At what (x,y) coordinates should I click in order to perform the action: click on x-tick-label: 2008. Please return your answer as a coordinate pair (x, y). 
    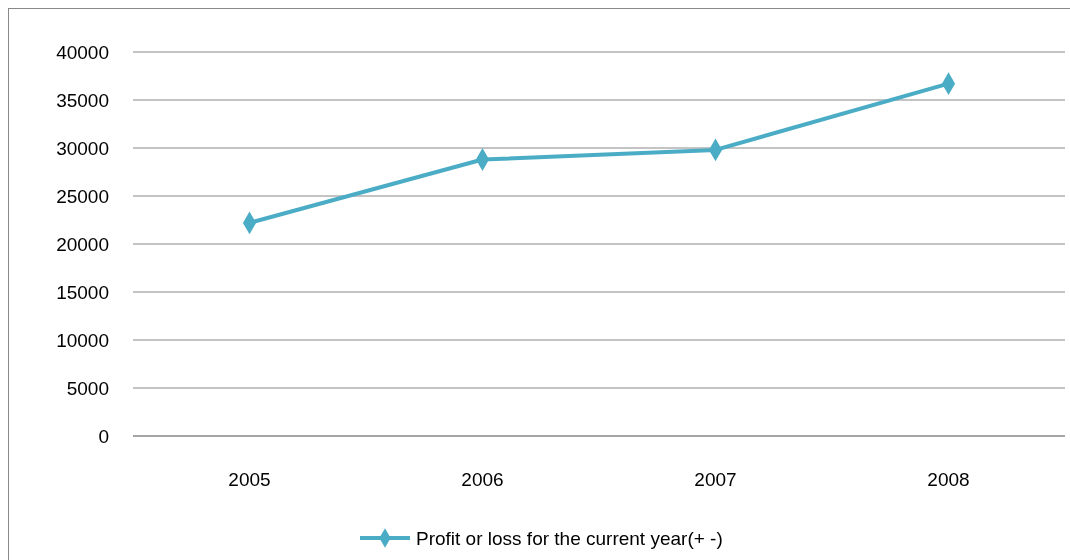
    Looking at the image, I should click on (948, 479).